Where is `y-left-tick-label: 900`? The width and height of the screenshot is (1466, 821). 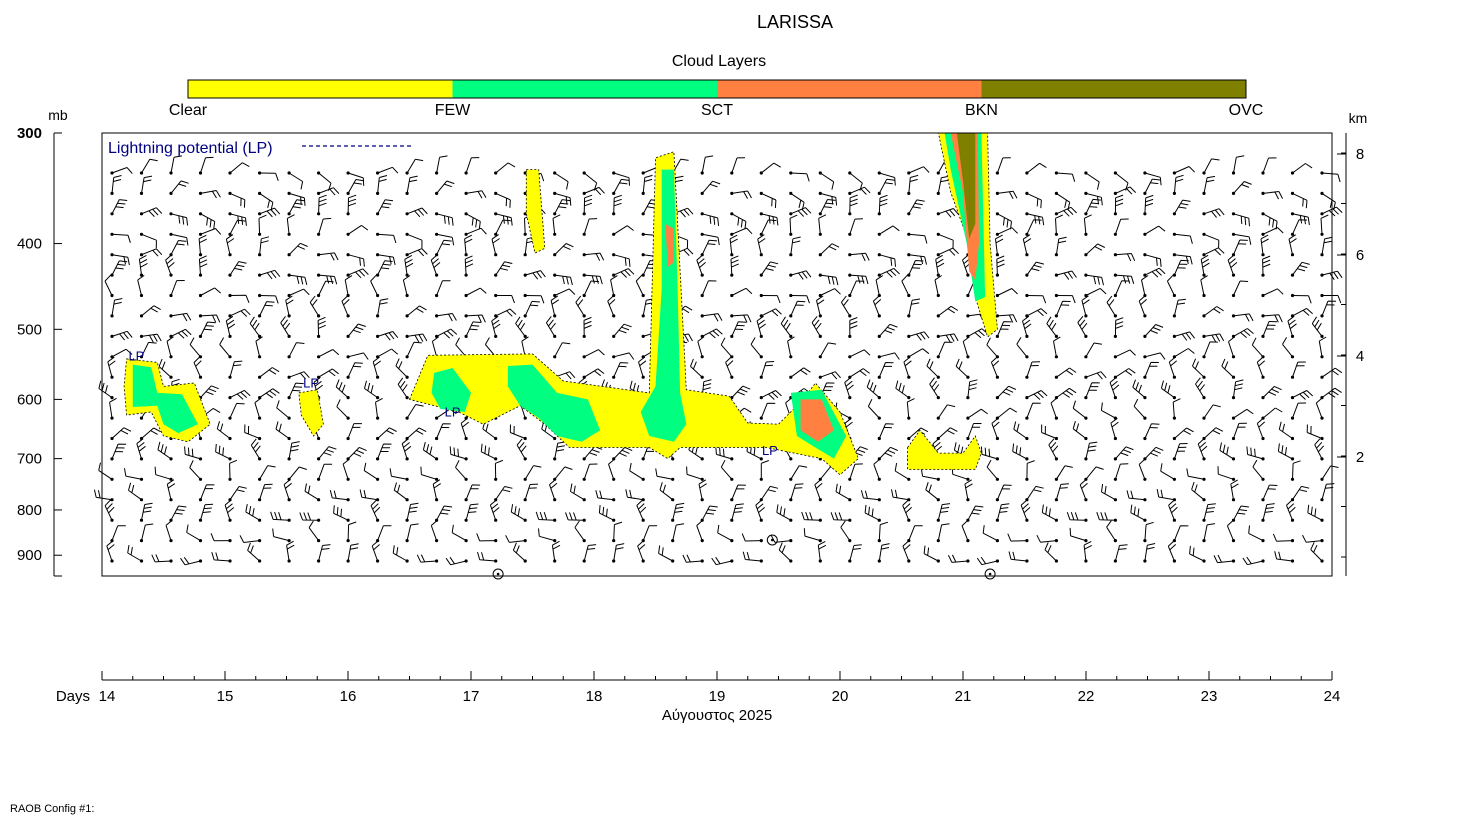 y-left-tick-label: 900 is located at coordinates (29, 555).